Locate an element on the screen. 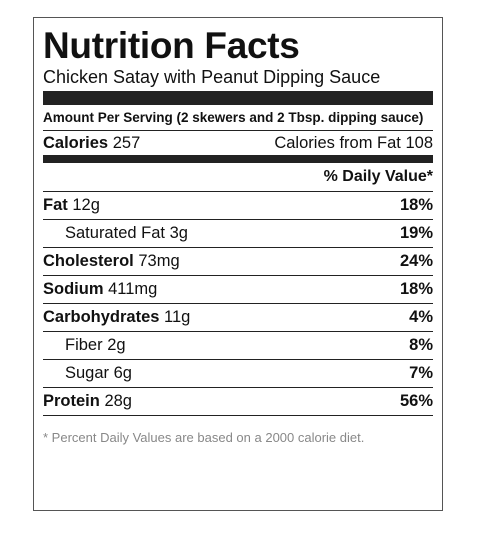  daily-value: 19% is located at coordinates (416, 233).